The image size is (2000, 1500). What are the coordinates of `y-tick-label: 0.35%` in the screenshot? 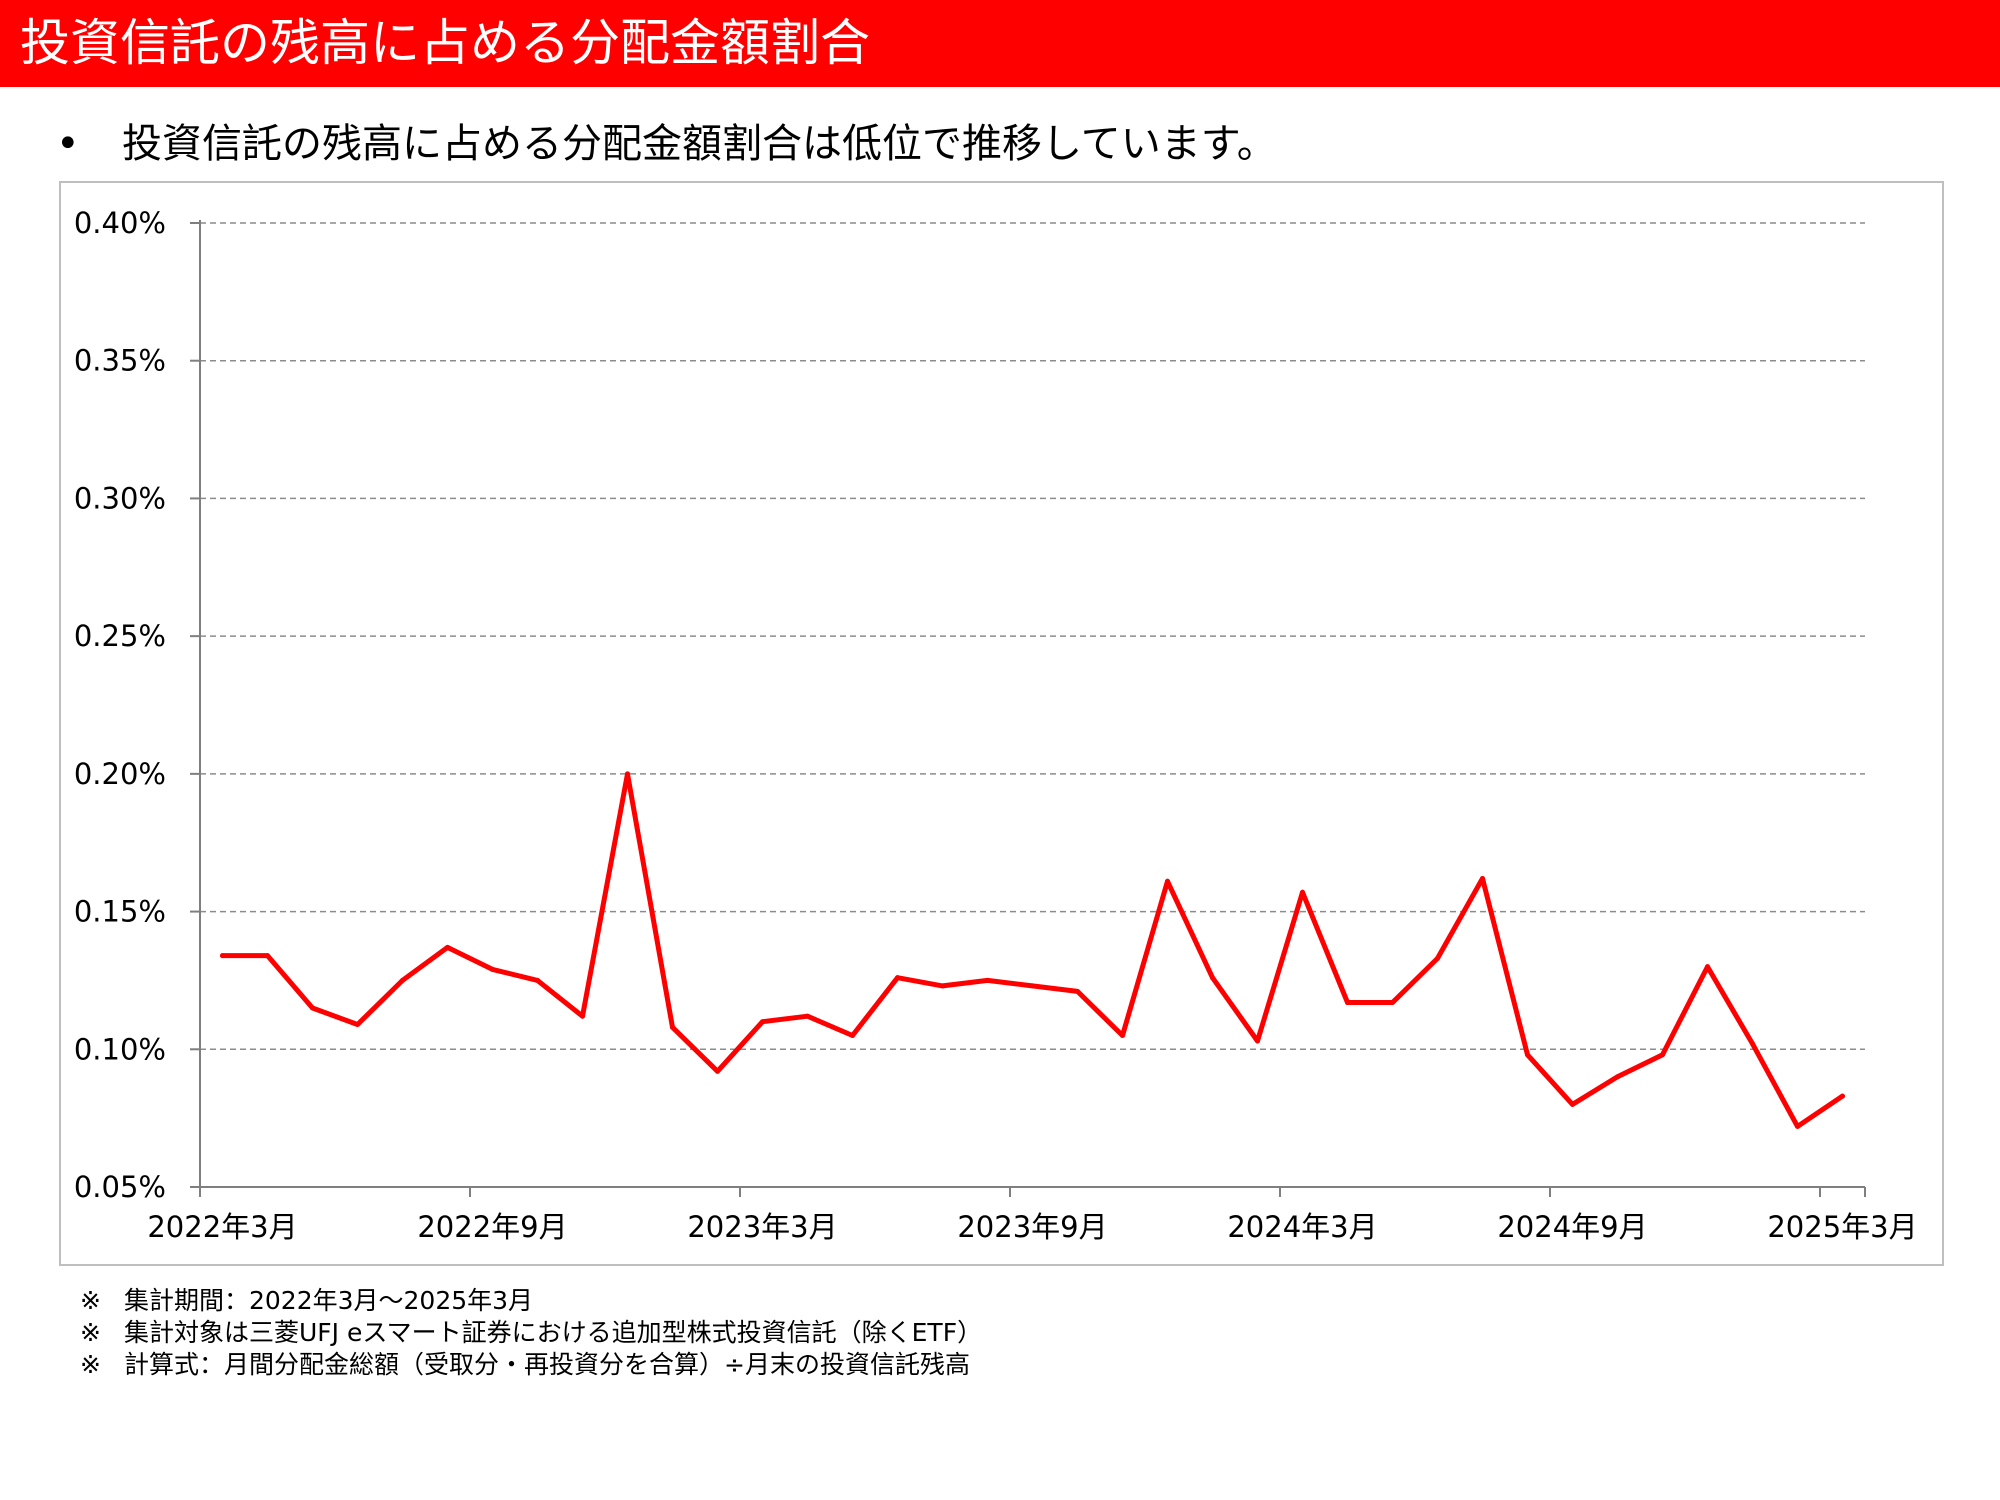 It's located at (120, 361).